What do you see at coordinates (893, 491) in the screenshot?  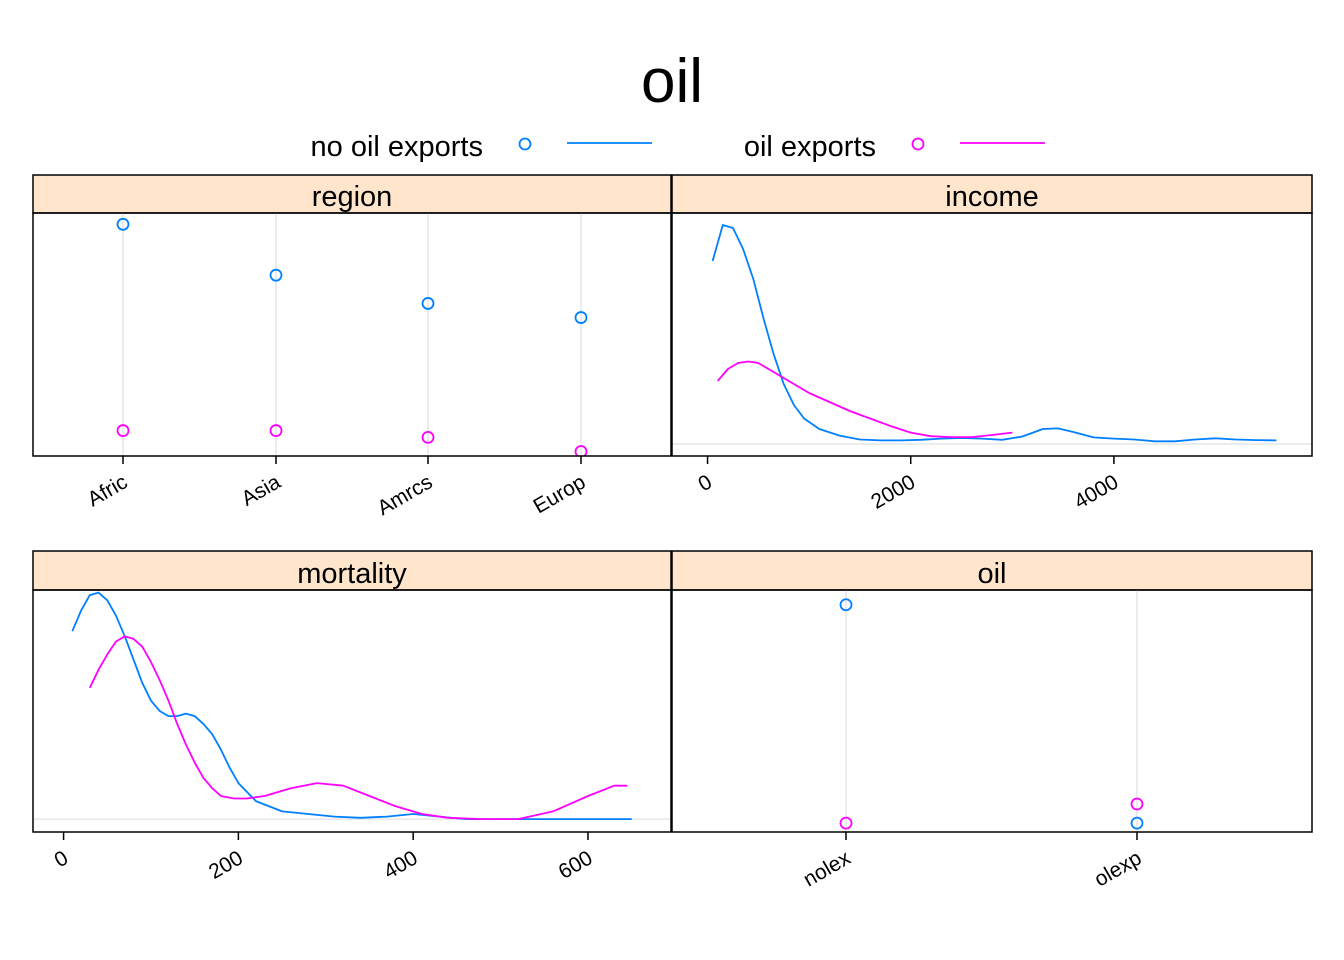 I see `x-tick-label: 2000` at bounding box center [893, 491].